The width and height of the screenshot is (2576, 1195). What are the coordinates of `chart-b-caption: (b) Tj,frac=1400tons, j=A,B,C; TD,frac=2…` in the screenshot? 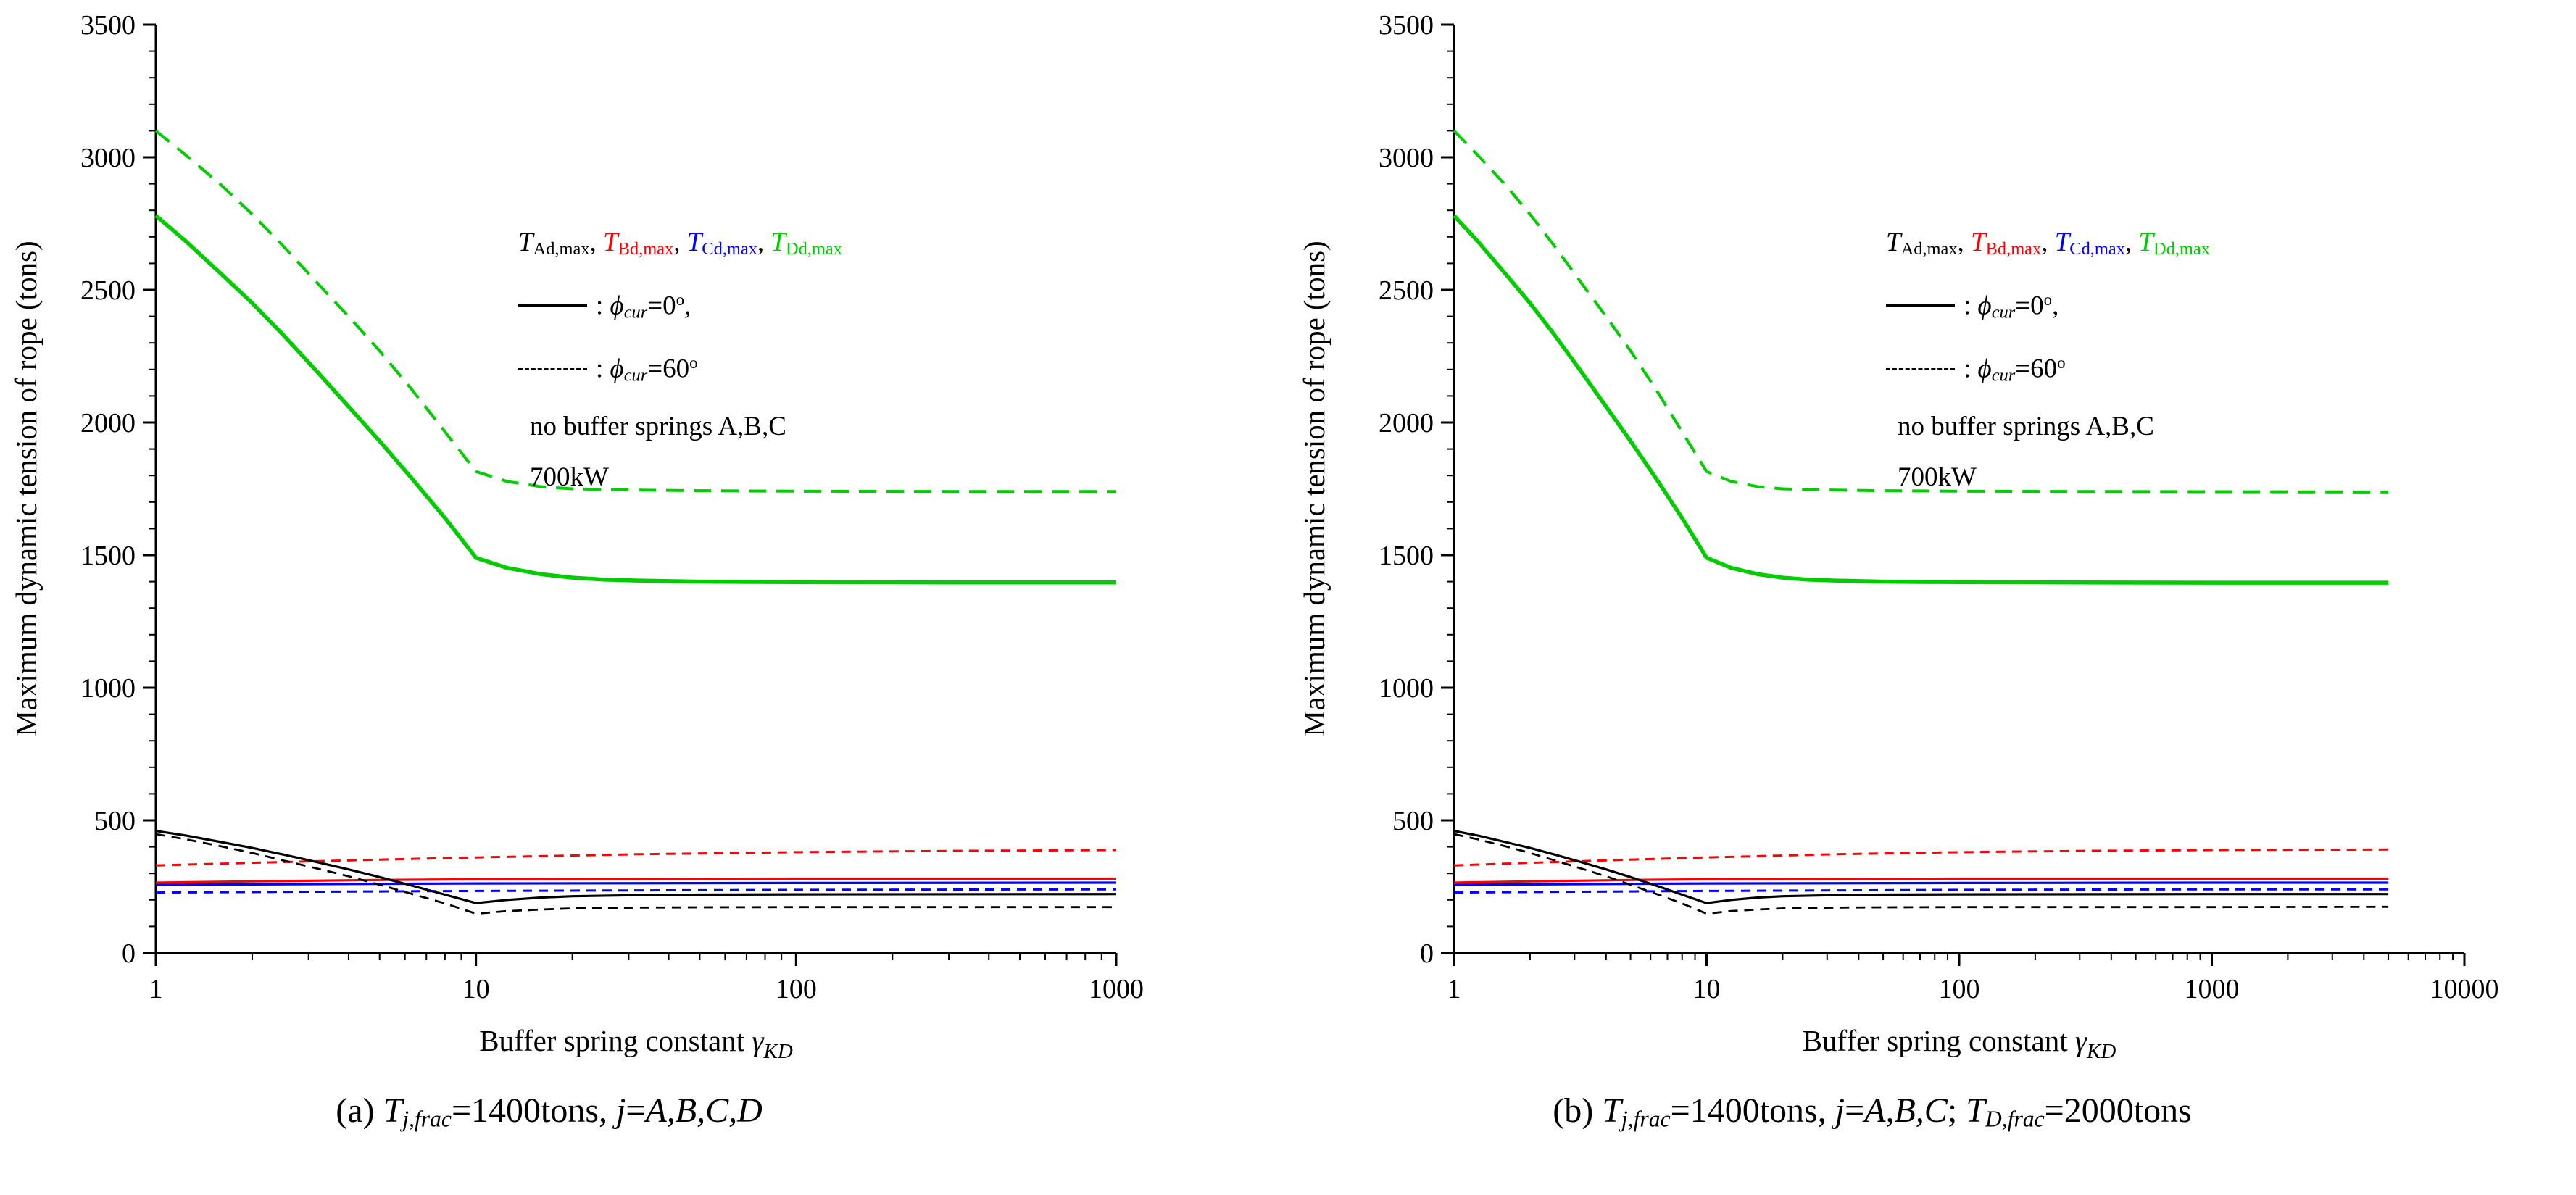 It's located at (1872, 1111).